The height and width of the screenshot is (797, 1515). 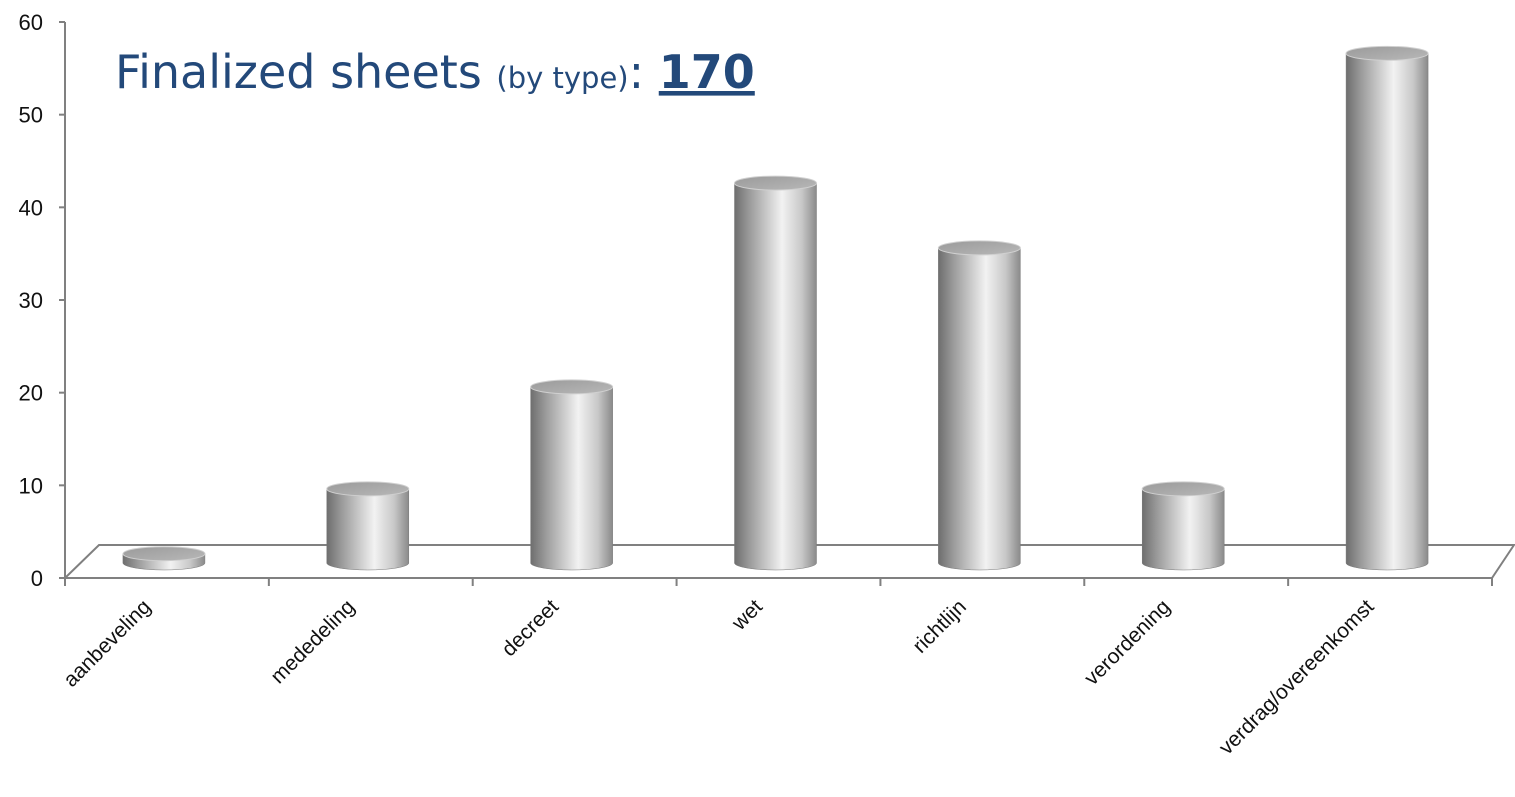 I want to click on bar-aanbeveling, so click(x=164, y=558).